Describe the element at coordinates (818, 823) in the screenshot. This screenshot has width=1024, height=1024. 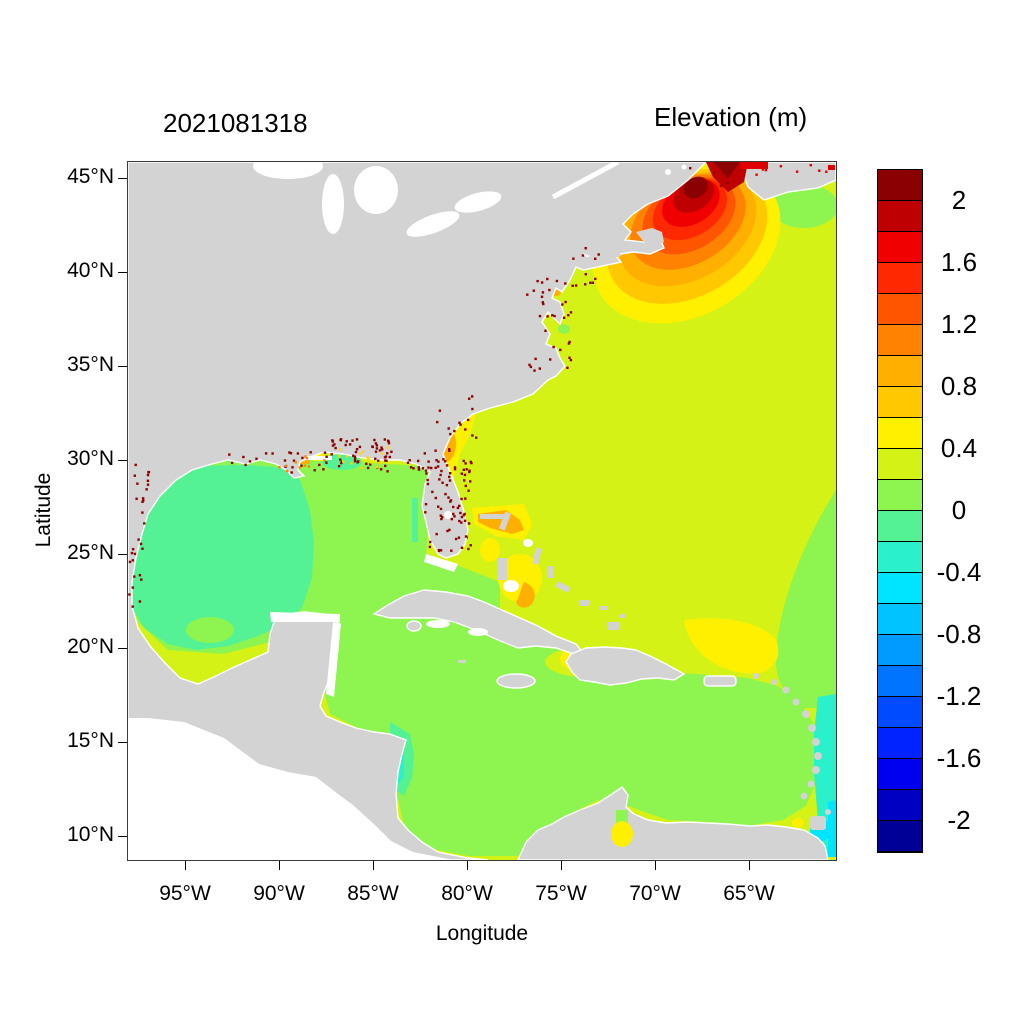
I see `land-trinidad` at that location.